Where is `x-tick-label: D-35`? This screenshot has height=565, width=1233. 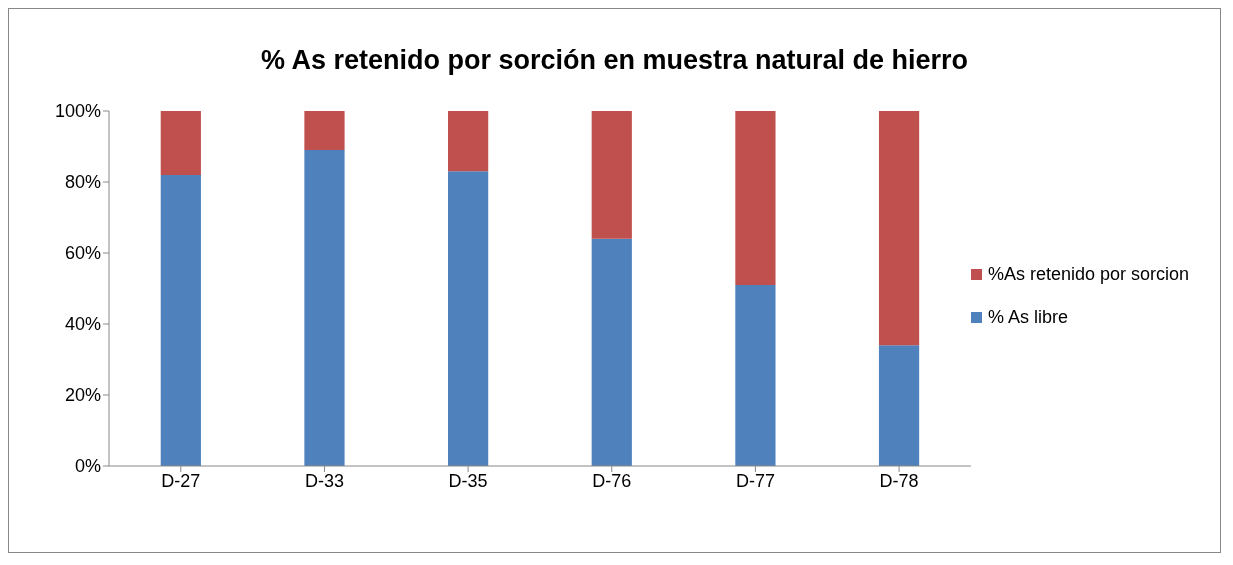
x-tick-label: D-35 is located at coordinates (468, 480).